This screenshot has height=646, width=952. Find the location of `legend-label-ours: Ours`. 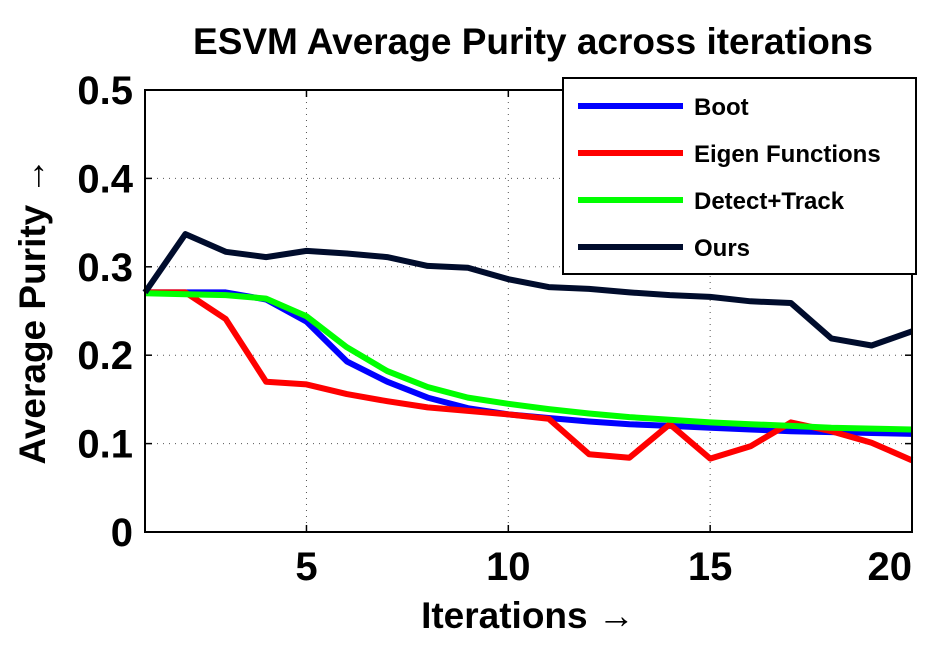

legend-label-ours: Ours is located at coordinates (722, 248).